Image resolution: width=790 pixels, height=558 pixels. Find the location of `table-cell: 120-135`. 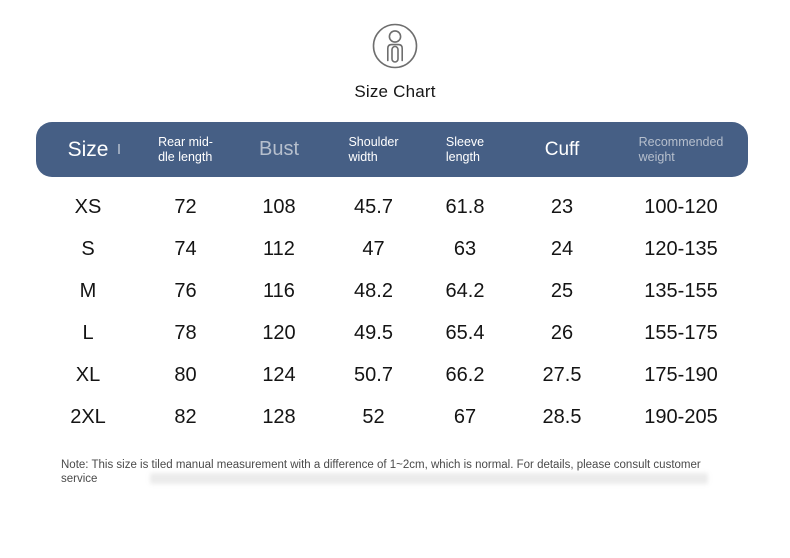

table-cell: 120-135 is located at coordinates (681, 248).